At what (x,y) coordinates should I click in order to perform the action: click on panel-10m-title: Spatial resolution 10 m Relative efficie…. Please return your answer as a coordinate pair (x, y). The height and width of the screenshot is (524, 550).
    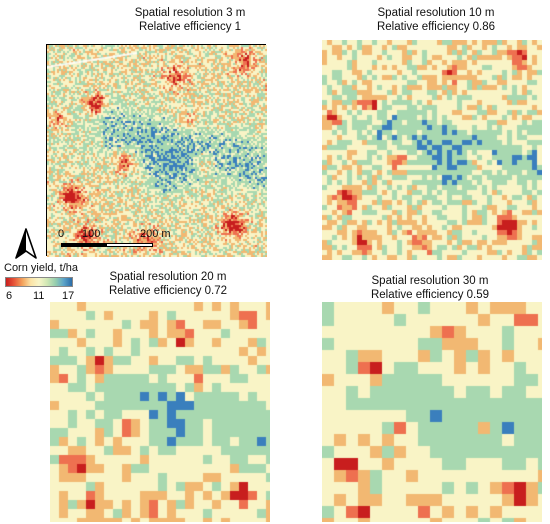
    Looking at the image, I should click on (436, 20).